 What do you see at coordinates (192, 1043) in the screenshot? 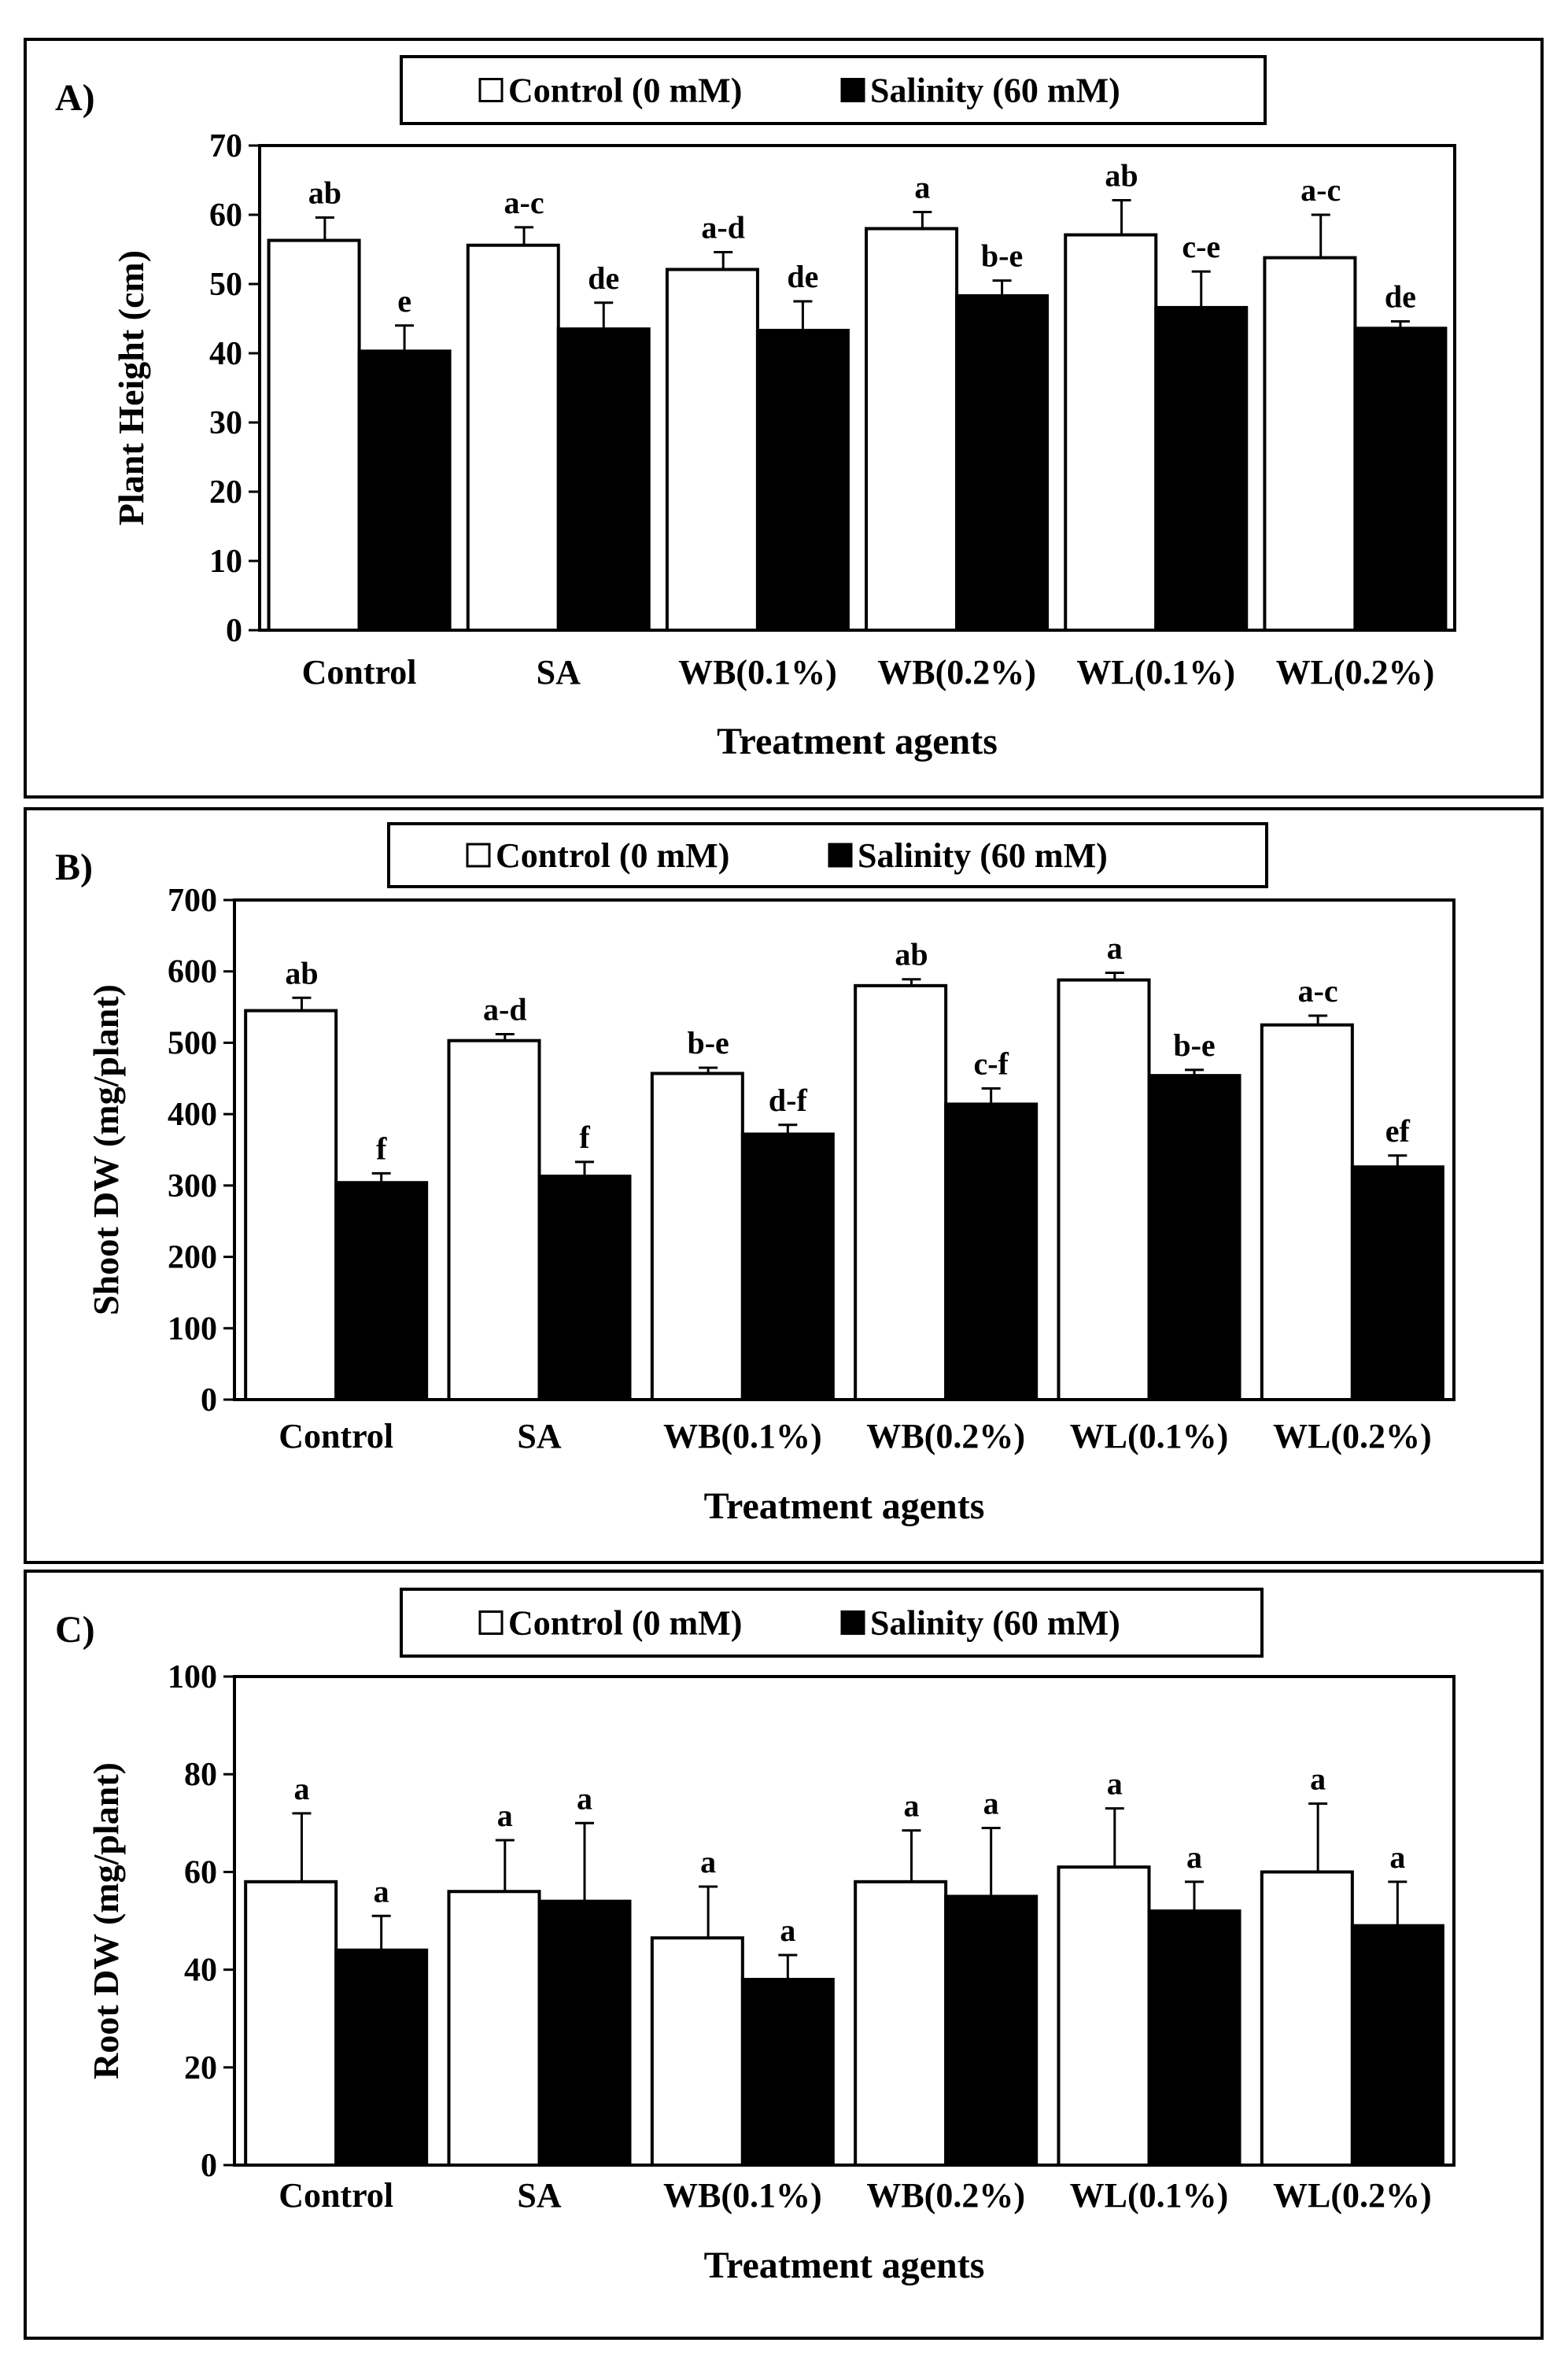
I see `y-tick-label: 500` at bounding box center [192, 1043].